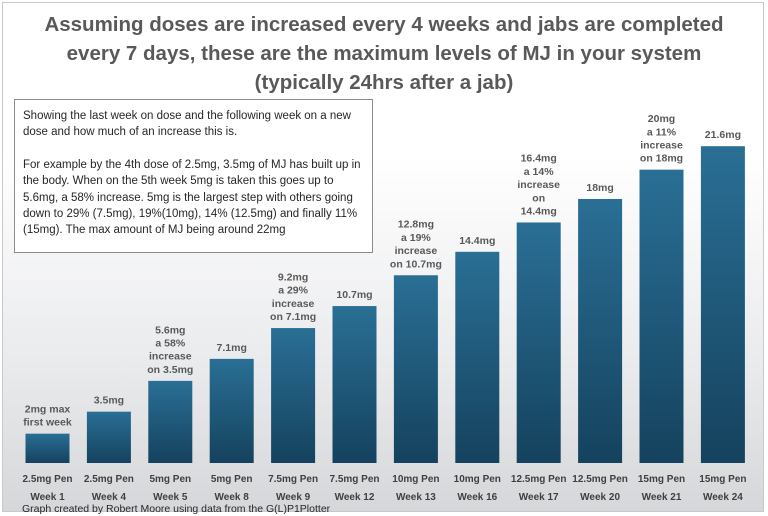  I want to click on x-tick-week-label: Week 24, so click(723, 497).